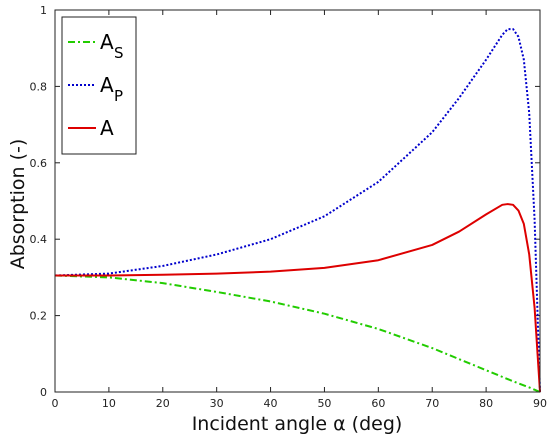 The image size is (550, 442). What do you see at coordinates (217, 403) in the screenshot?
I see `x-tick-label: 30` at bounding box center [217, 403].